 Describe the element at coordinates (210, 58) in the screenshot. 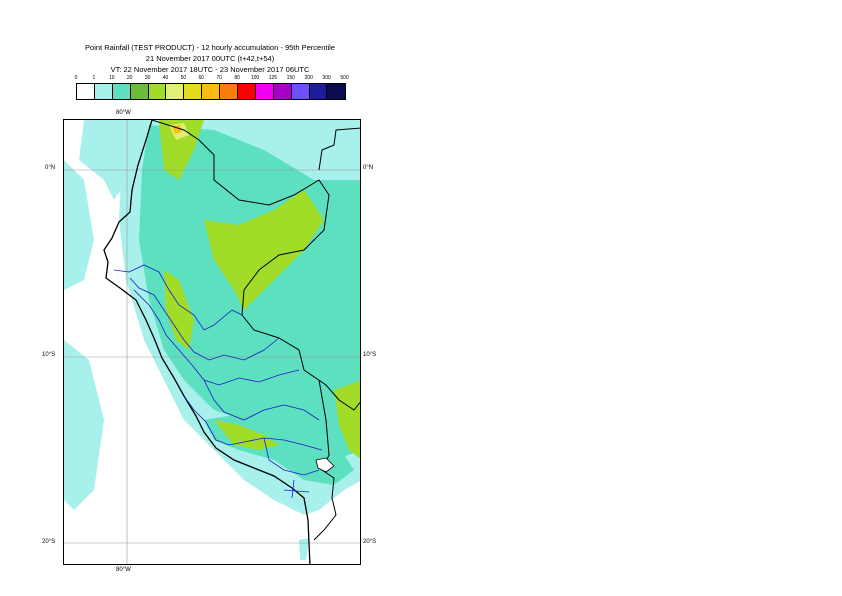

I see `run-time: 21 November 2017 00UTC (t+42,t+54)` at that location.